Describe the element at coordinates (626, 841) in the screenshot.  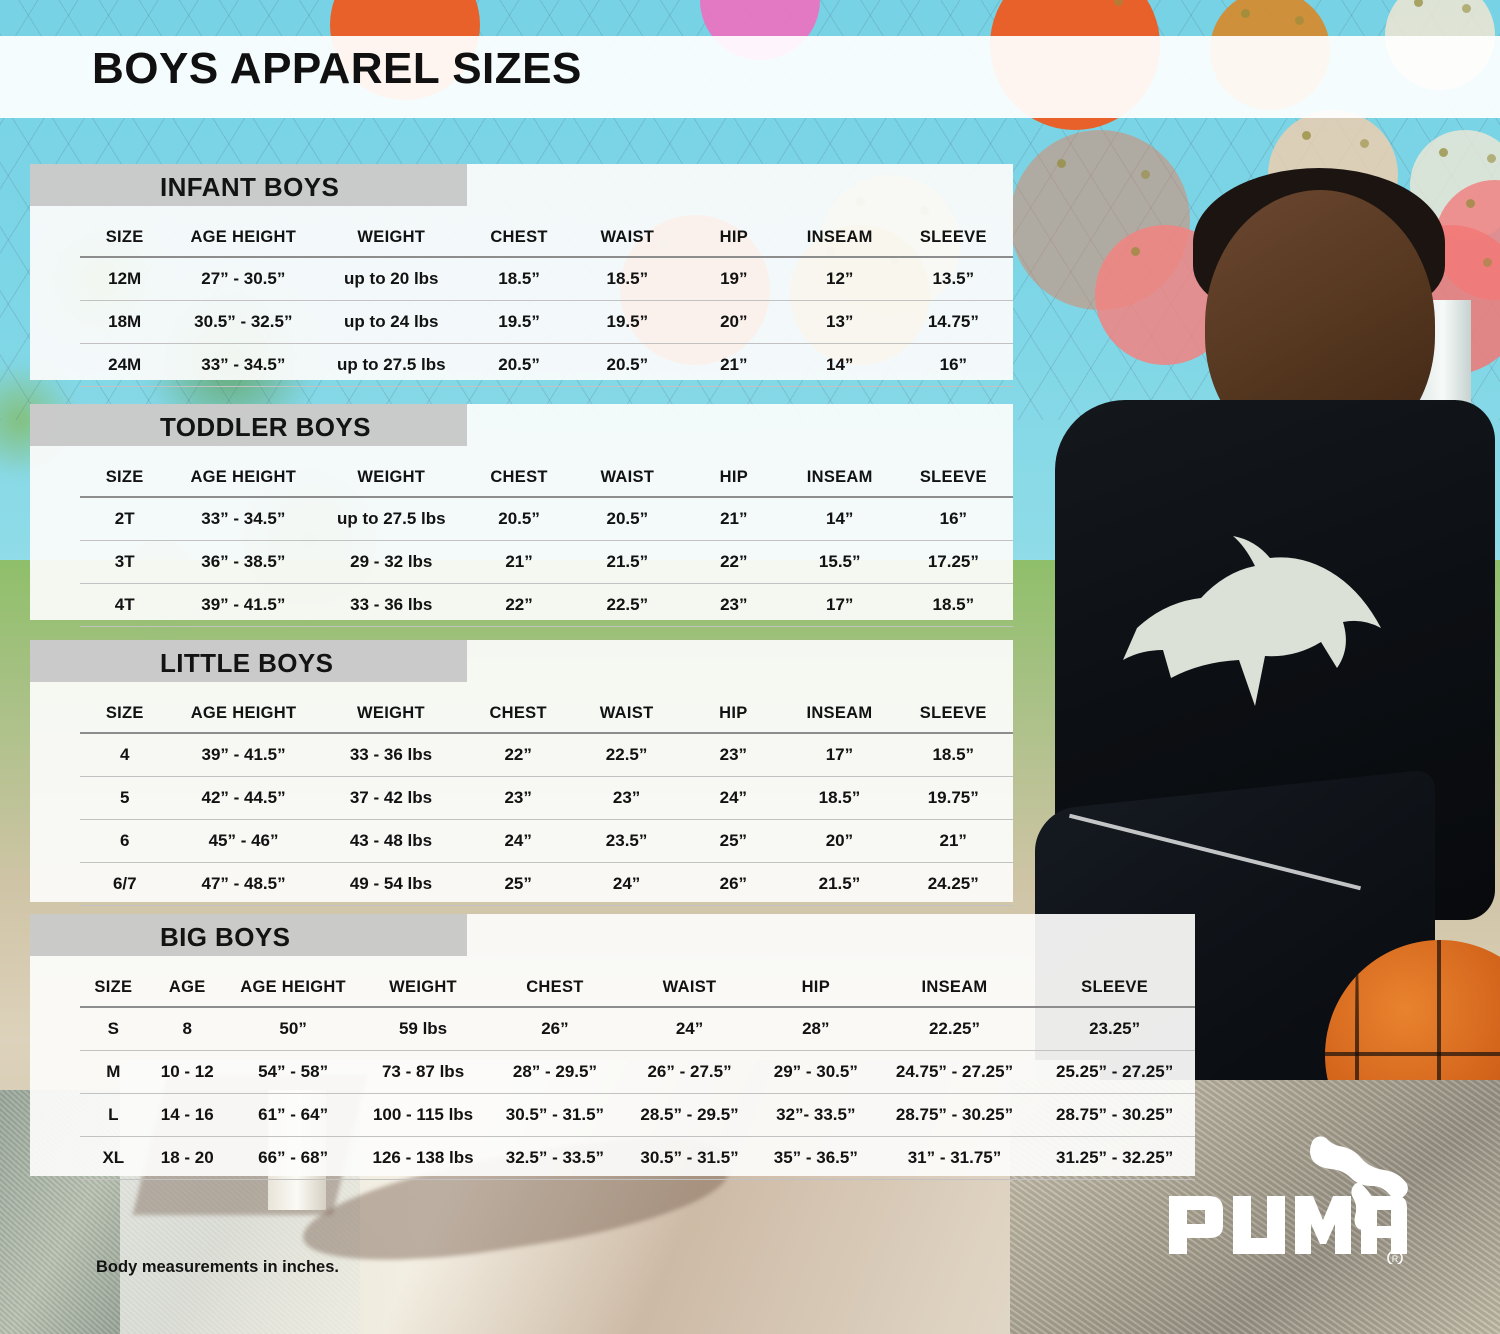
I see `cell-waist: 23.5”` at that location.